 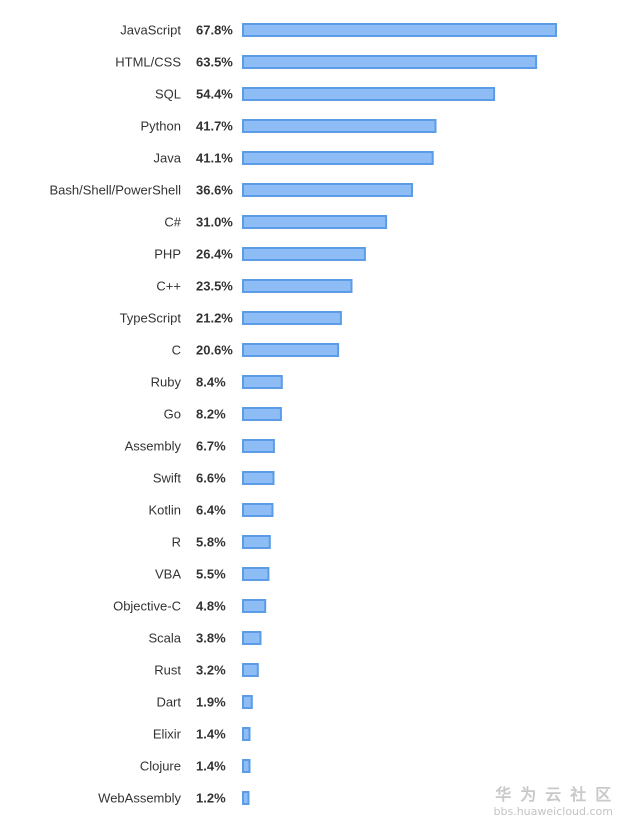 What do you see at coordinates (148, 62) in the screenshot?
I see `category-label: HTML/CSS` at bounding box center [148, 62].